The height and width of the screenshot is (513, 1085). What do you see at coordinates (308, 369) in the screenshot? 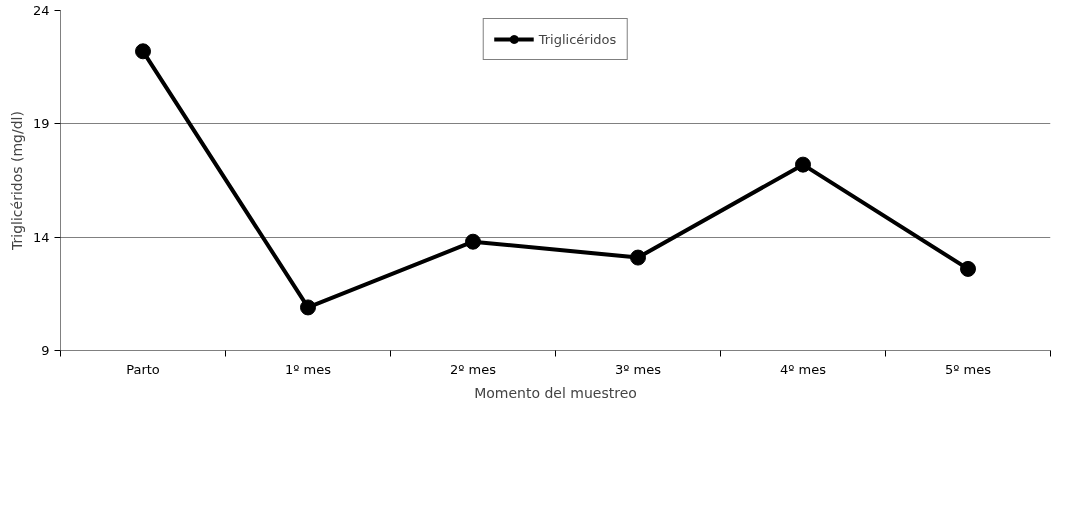
I see `x-tick-label: 1º mes` at bounding box center [308, 369].